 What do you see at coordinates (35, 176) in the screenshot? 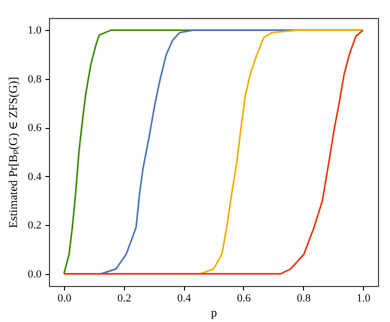
I see `y-tick-label: 0.4` at bounding box center [35, 176].